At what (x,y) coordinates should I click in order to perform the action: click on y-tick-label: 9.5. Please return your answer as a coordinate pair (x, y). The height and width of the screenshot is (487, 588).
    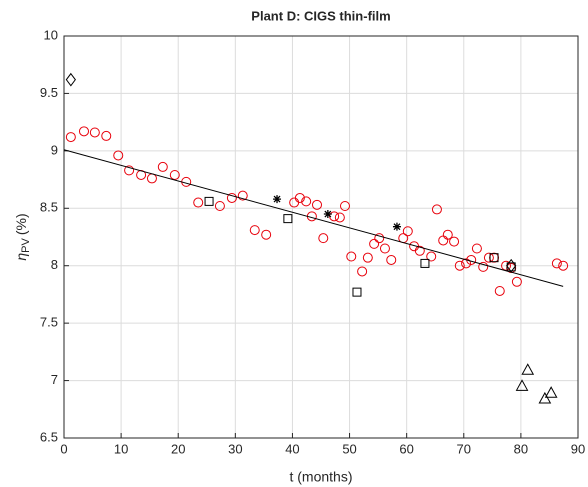
    Looking at the image, I should click on (49, 92).